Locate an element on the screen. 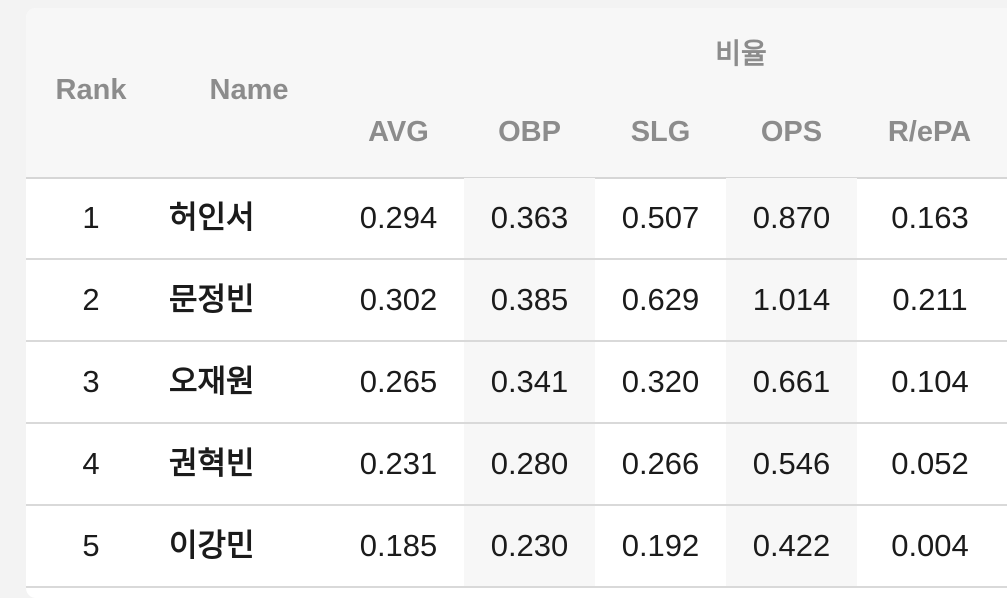  header-ops: OPS is located at coordinates (791, 132).